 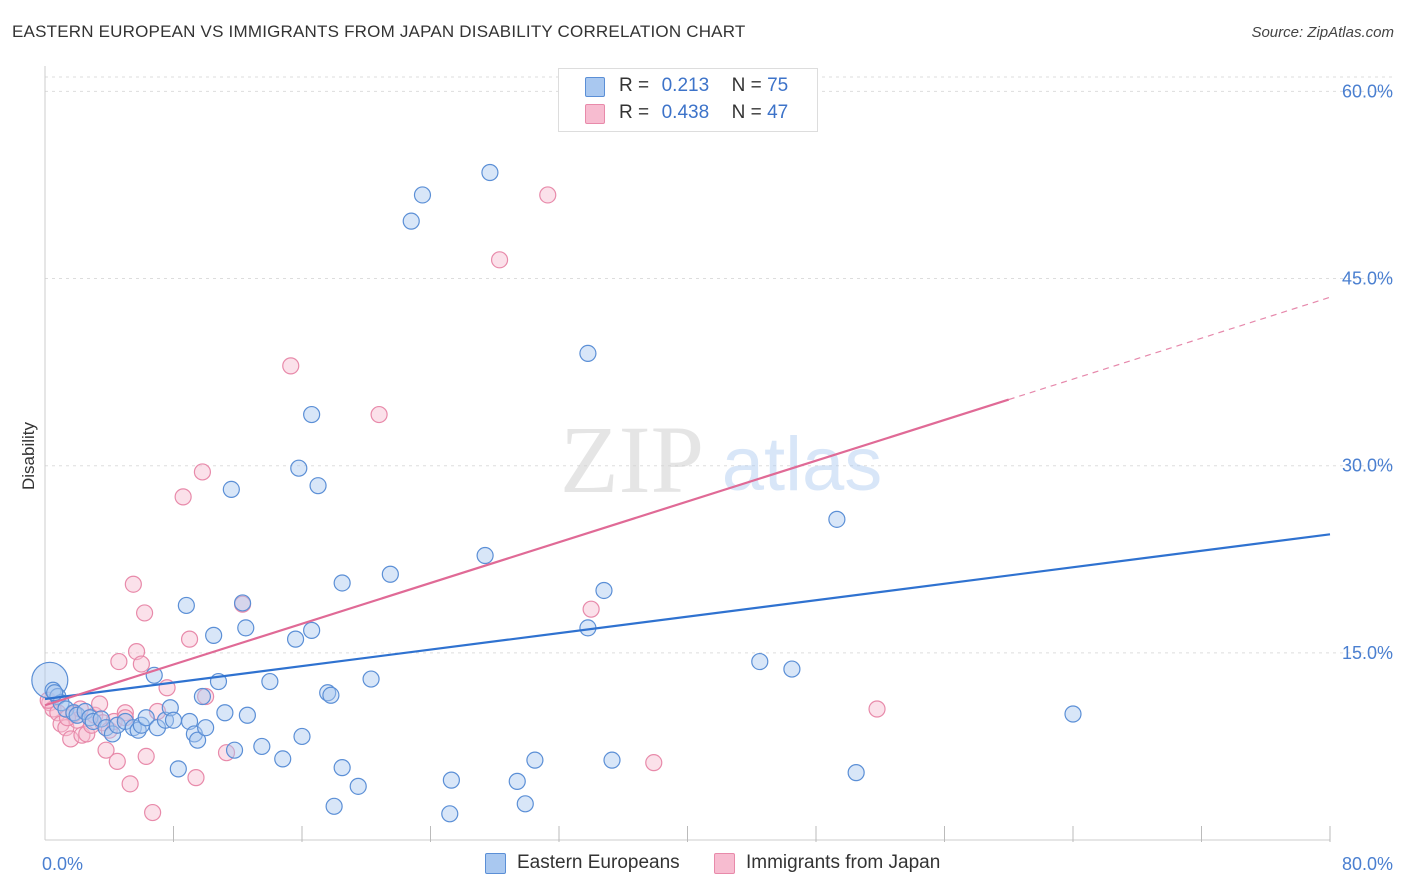 I want to click on y-tick-label: 30.0%, so click(x=1367, y=466).